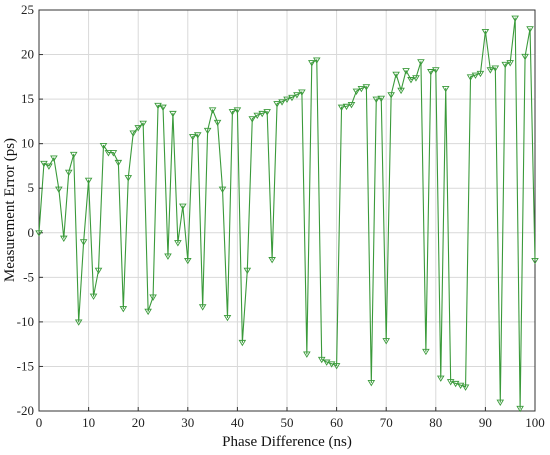  What do you see at coordinates (336, 422) in the screenshot?
I see `x-tick-label: 60` at bounding box center [336, 422].